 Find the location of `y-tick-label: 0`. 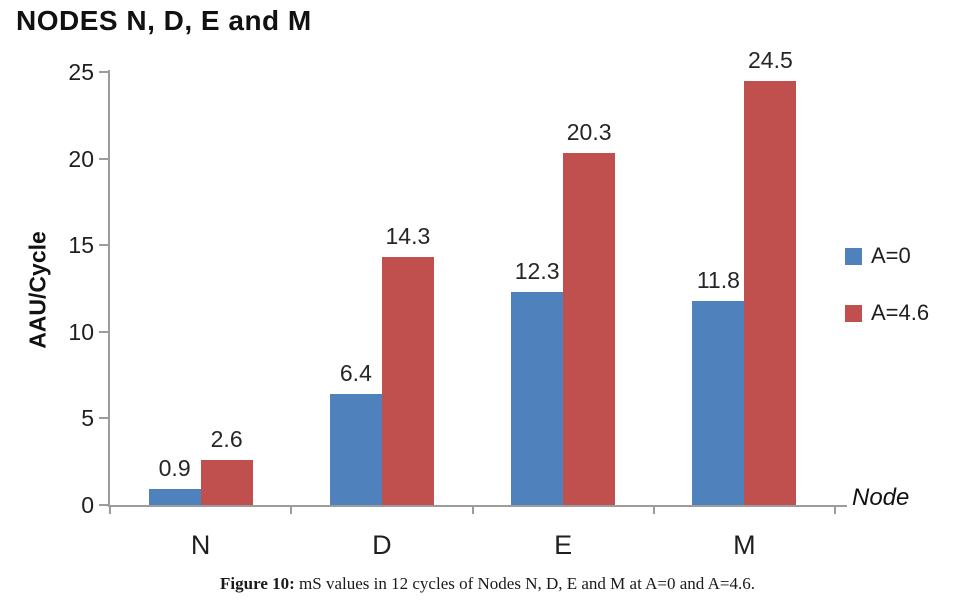

y-tick-label: 0 is located at coordinates (87, 505).